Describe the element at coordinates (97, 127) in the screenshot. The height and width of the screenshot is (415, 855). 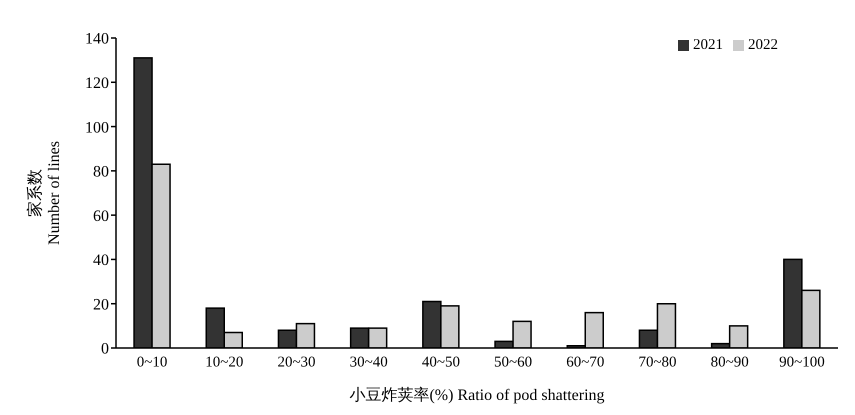
I see `y-tick-label: 100` at that location.